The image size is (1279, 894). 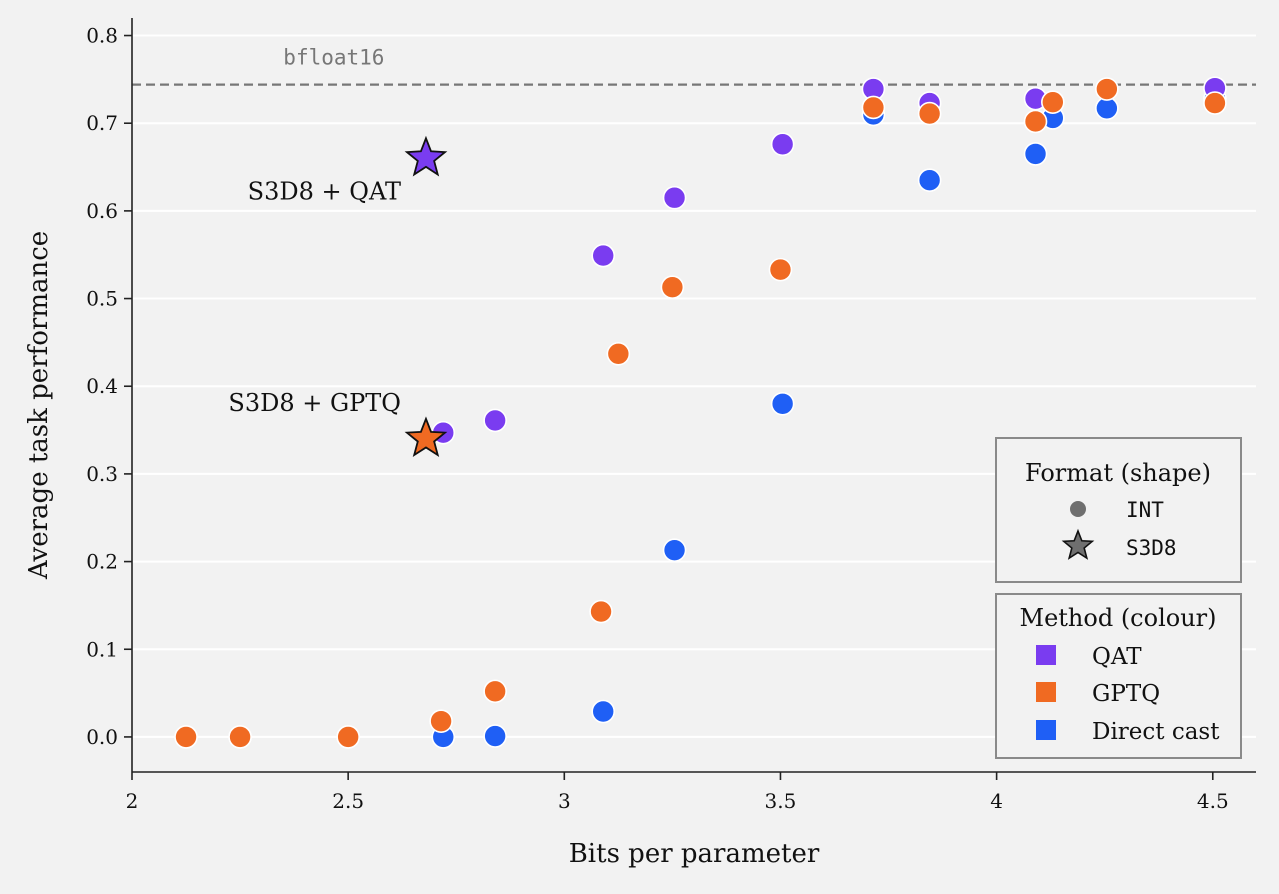 What do you see at coordinates (102, 649) in the screenshot?
I see `y-tick-label: 0.1` at bounding box center [102, 649].